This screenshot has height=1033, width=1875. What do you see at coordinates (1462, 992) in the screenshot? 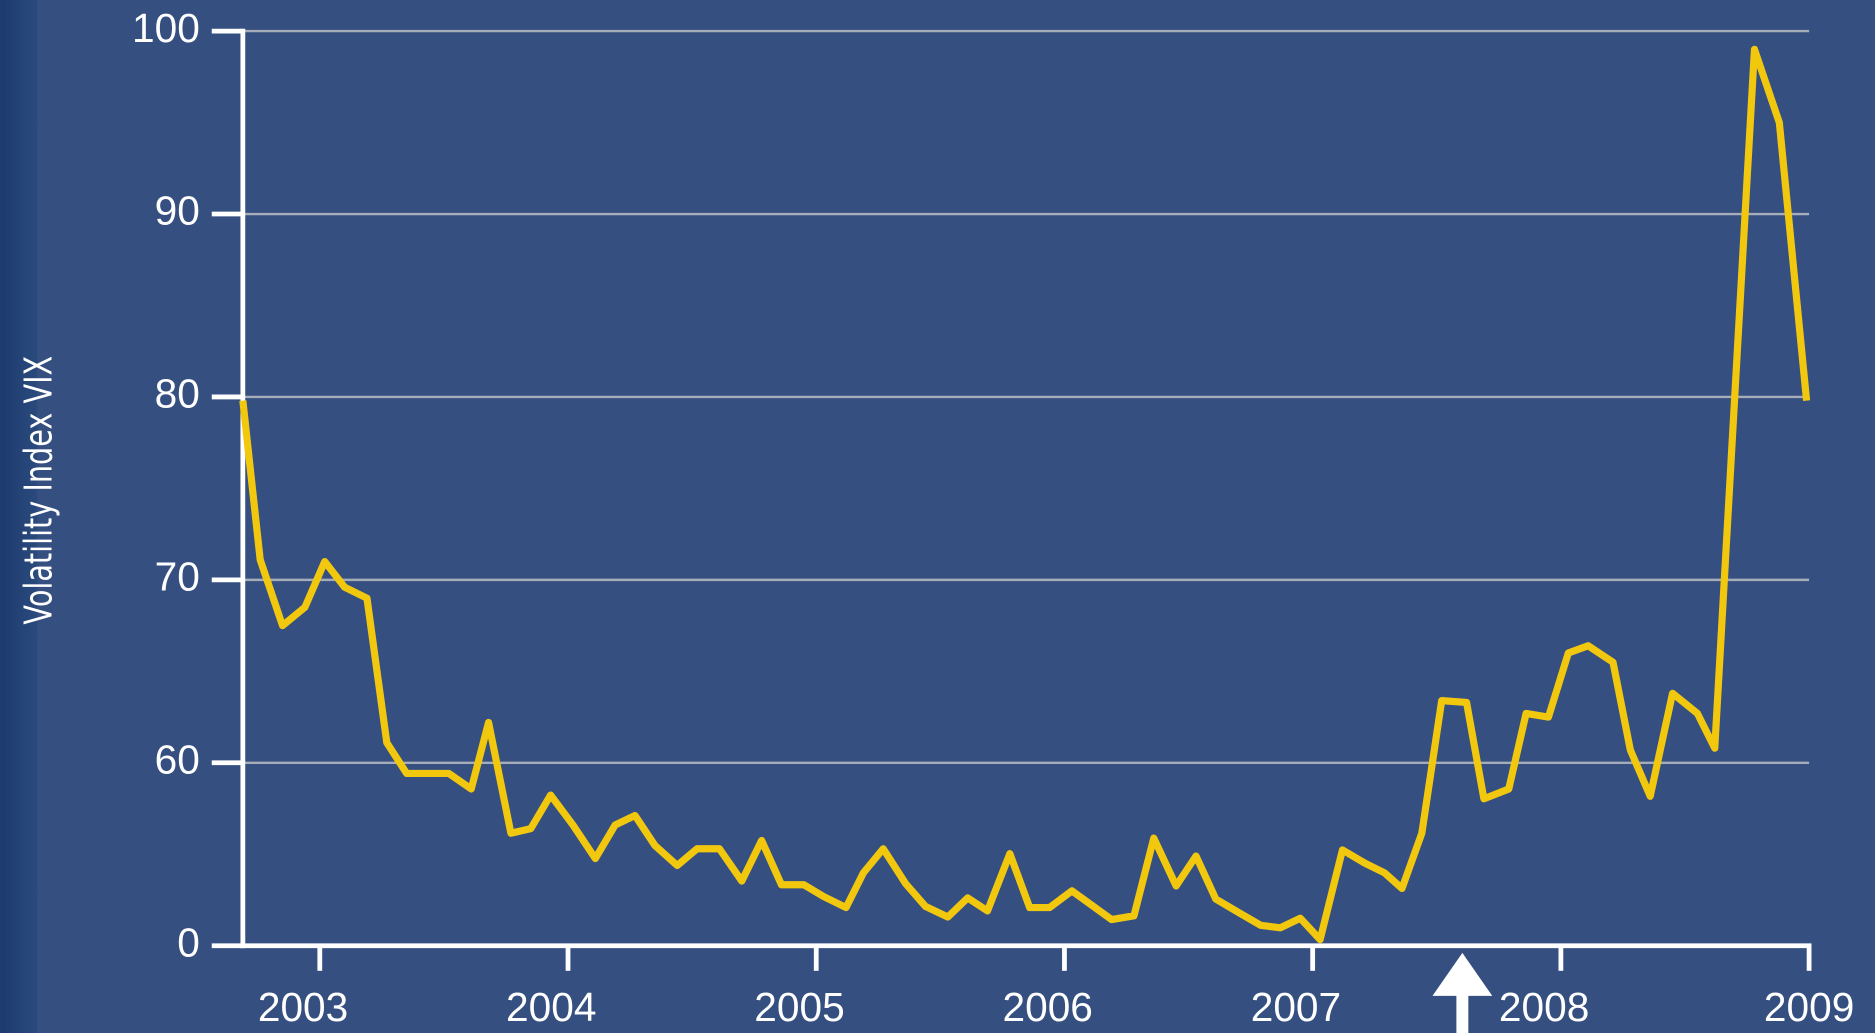
I see `arrow-marker` at bounding box center [1462, 992].